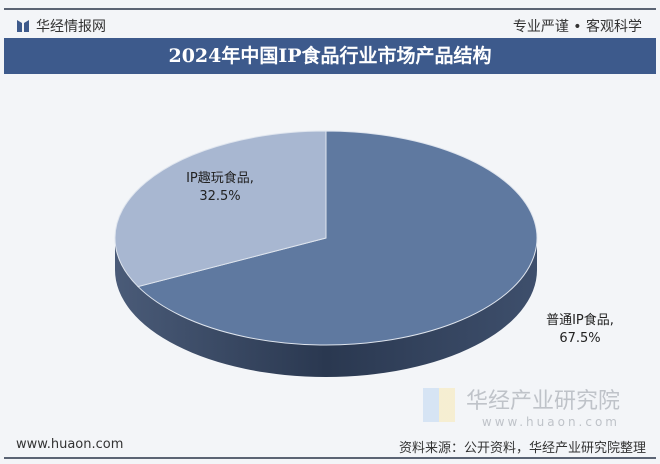 The image size is (660, 464). I want to click on bottom-rule, so click(330, 458).